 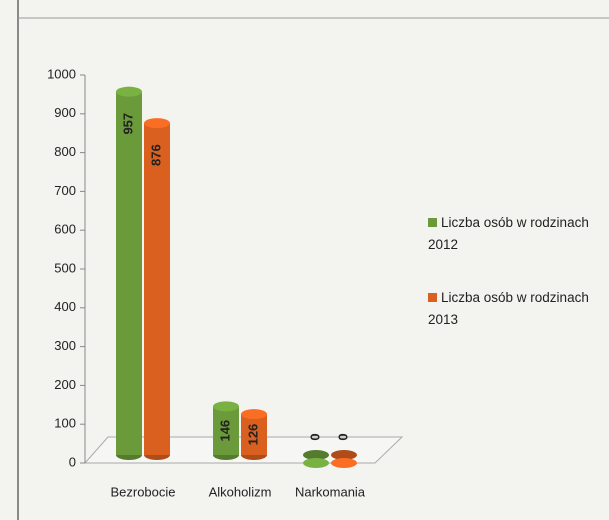 I want to click on legend-label: Liczba osób w rodzinach 2013, so click(x=508, y=308).